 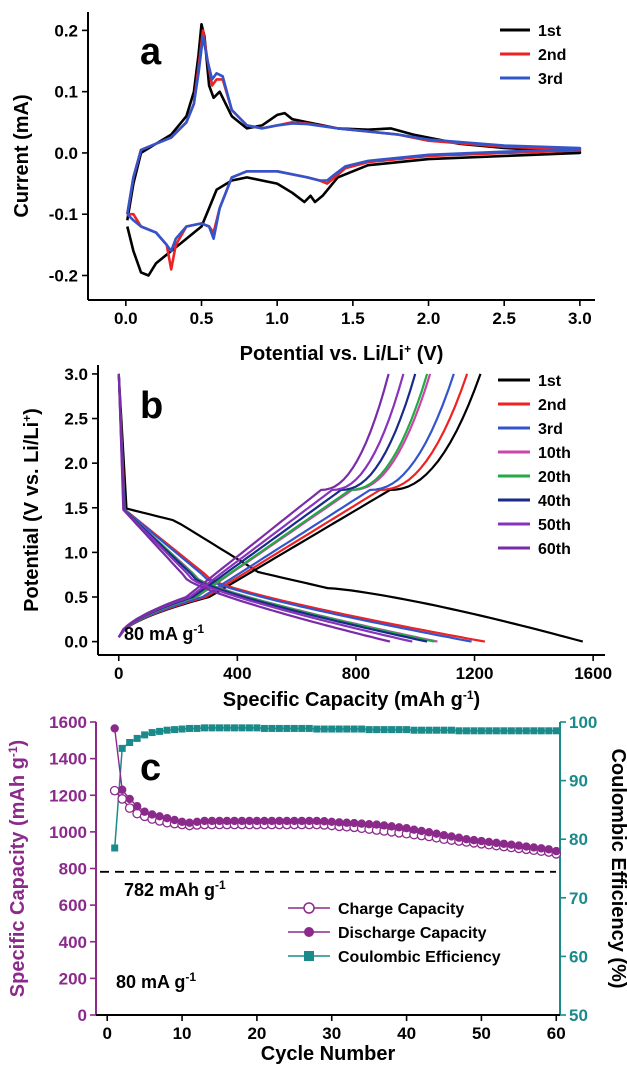 What do you see at coordinates (22, 155) in the screenshot?
I see `panel-a-y-title: Current (mA)` at bounding box center [22, 155].